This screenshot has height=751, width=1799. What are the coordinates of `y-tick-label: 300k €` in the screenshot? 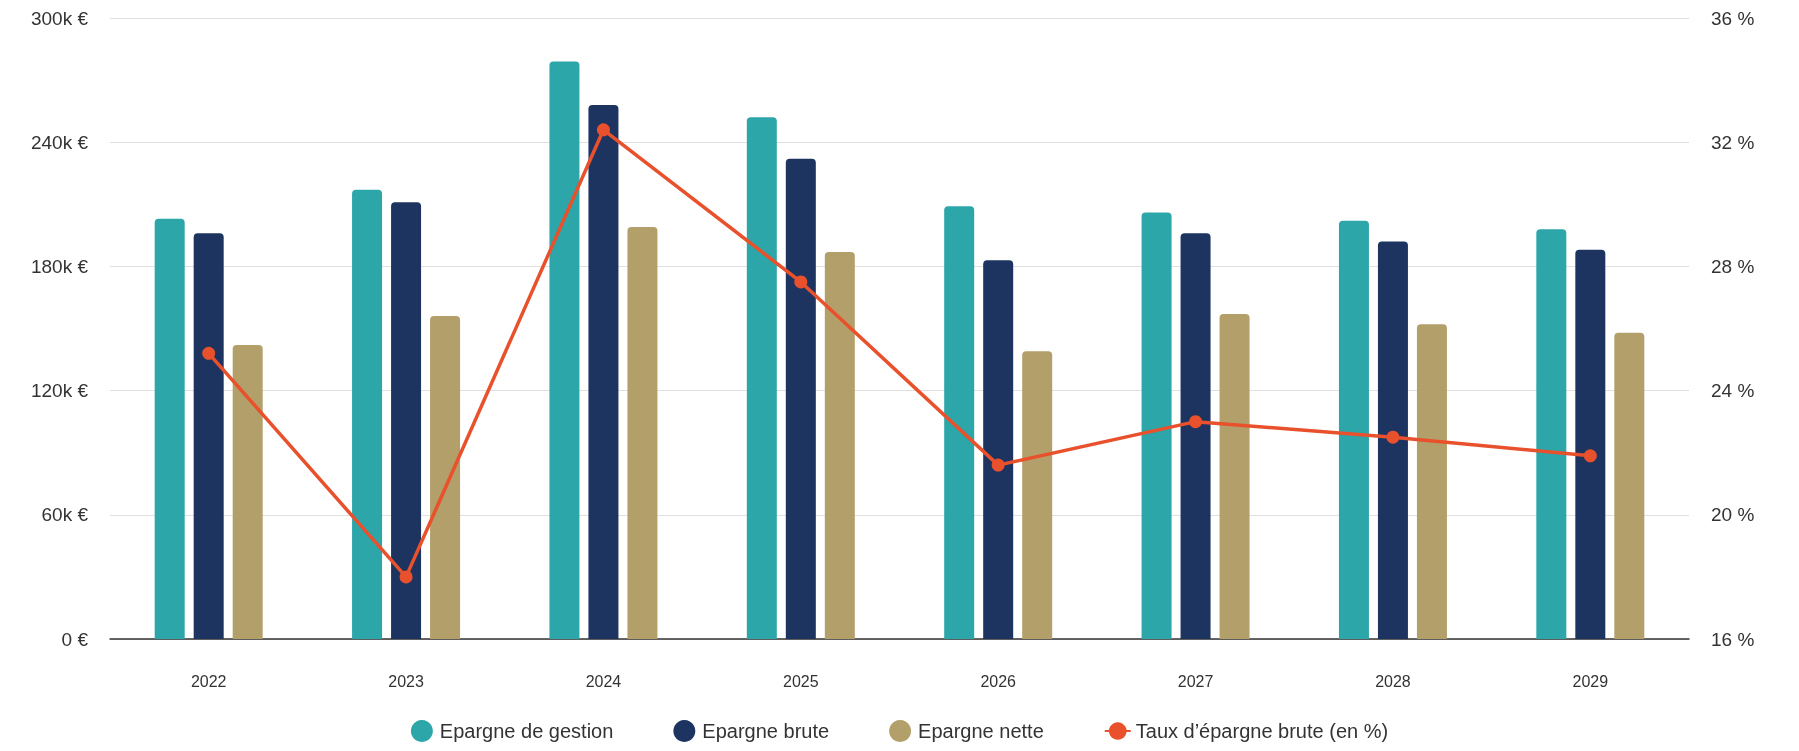 It's located at (59, 18).